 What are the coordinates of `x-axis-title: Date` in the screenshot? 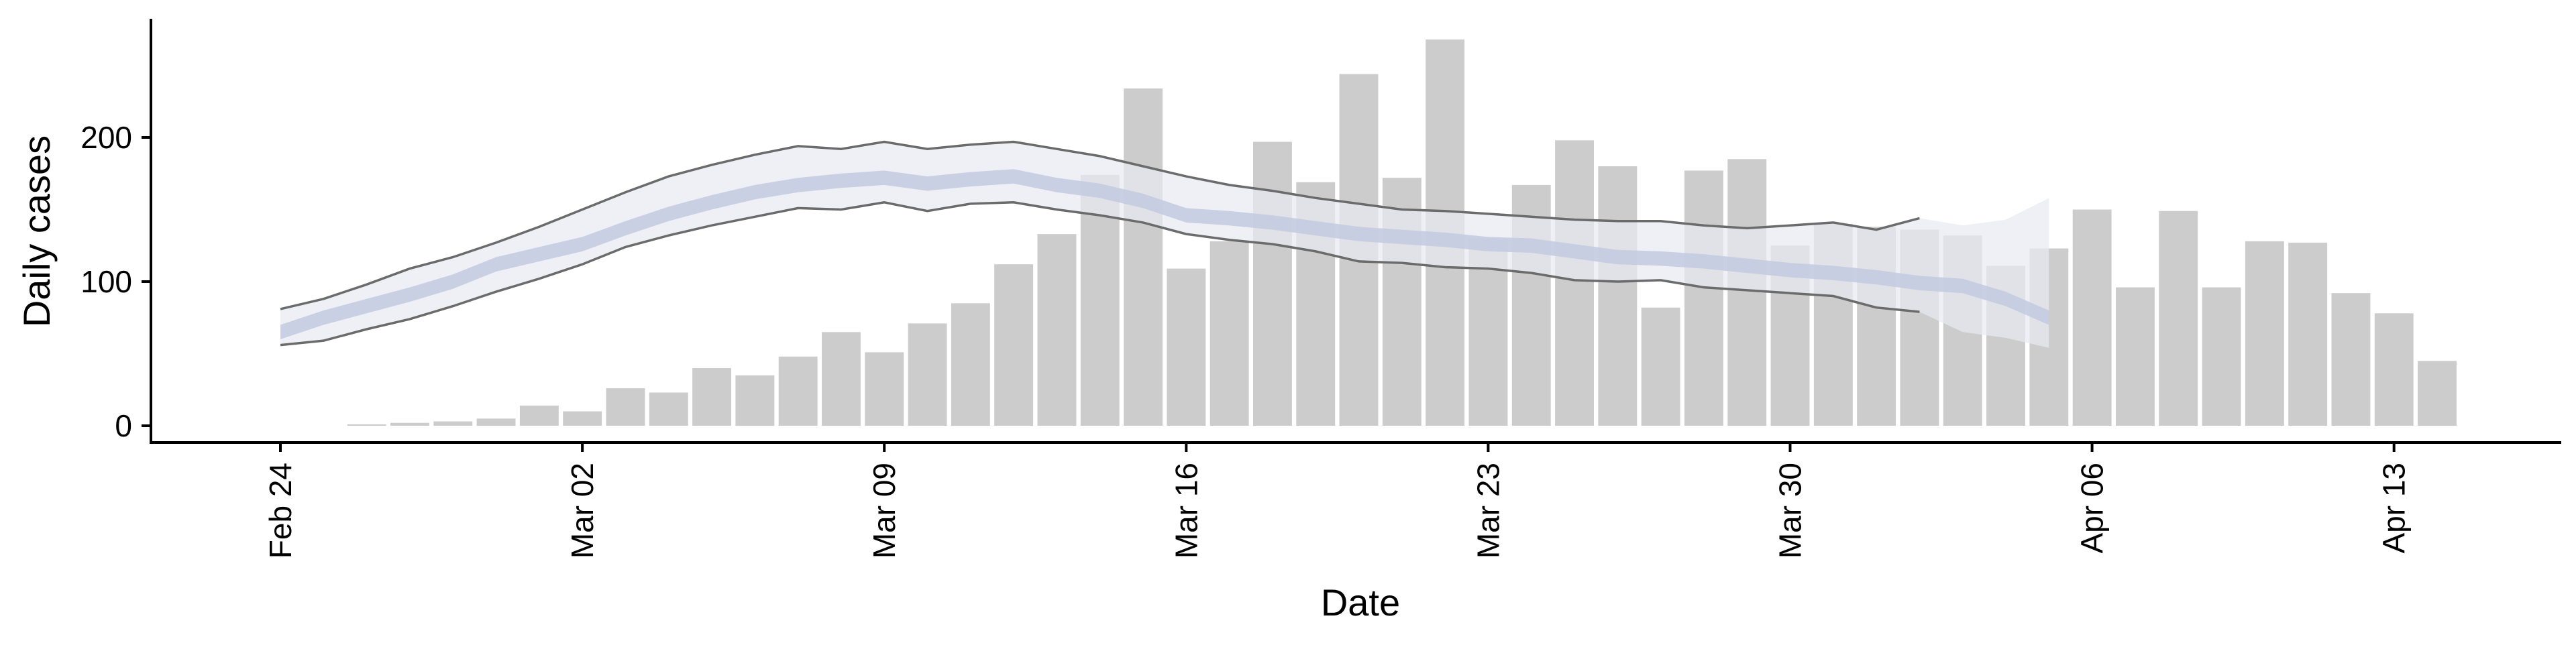 It's located at (1360, 602).